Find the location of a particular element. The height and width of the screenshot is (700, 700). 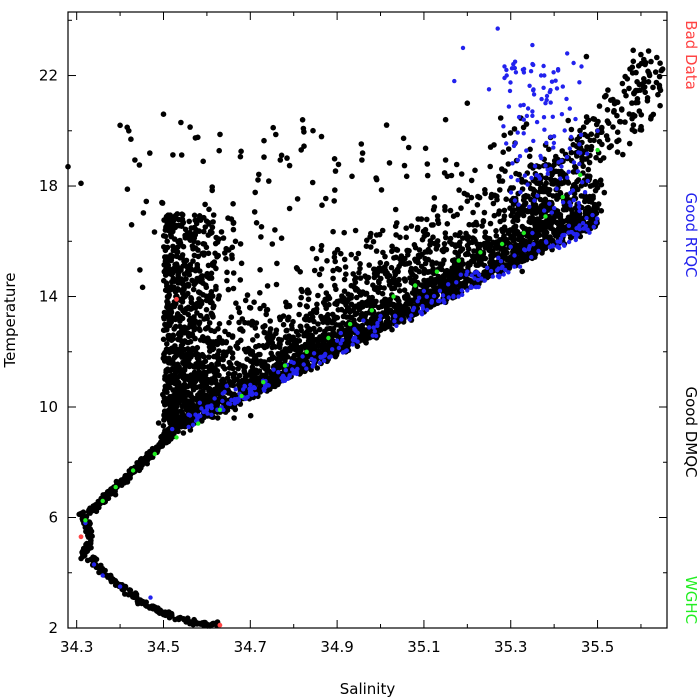

y-tick-label: 22 is located at coordinates (48, 76).